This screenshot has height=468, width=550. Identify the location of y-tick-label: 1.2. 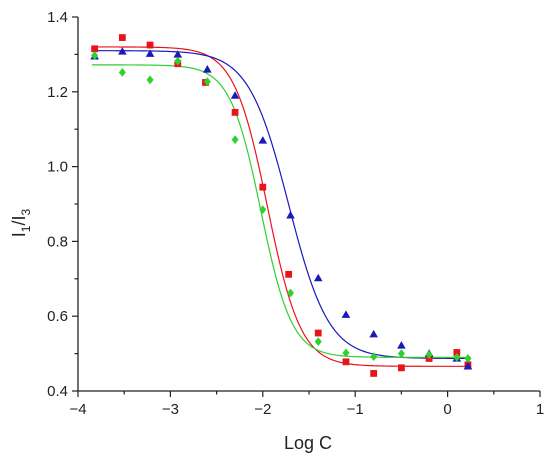
(57, 92).